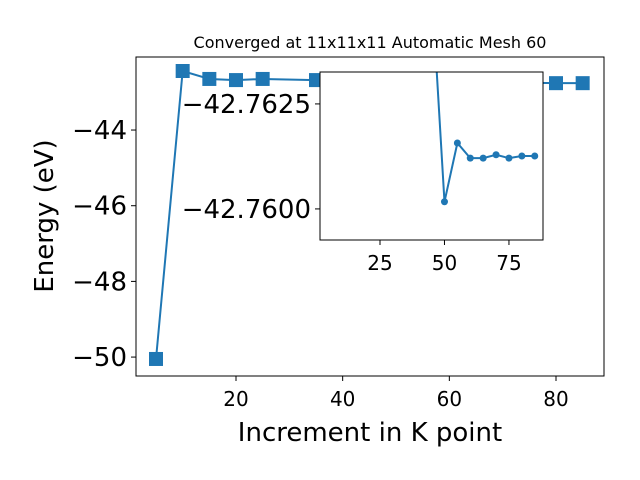 The height and width of the screenshot is (480, 640). What do you see at coordinates (508, 263) in the screenshot?
I see `x-tick-label: 75` at bounding box center [508, 263].